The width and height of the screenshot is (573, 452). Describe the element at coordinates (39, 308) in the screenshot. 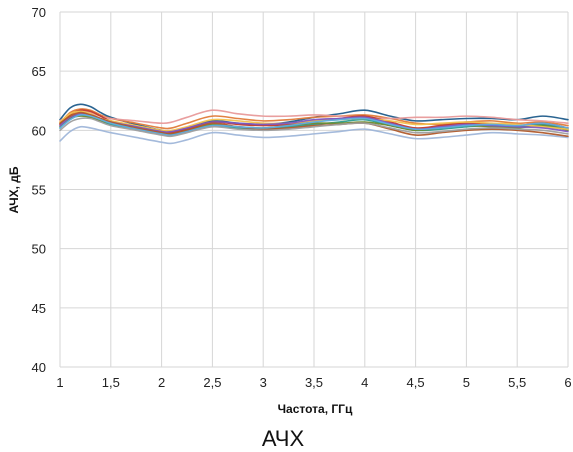

I see `y-tick-label: 45` at that location.